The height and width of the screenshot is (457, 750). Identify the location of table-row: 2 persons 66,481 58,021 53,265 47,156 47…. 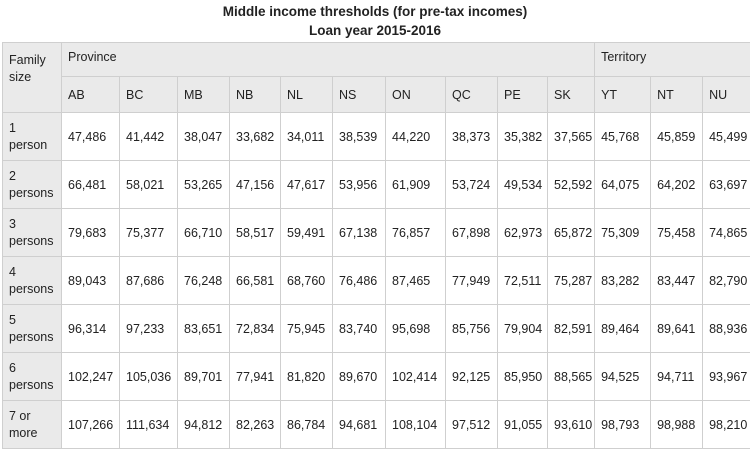
(376, 184).